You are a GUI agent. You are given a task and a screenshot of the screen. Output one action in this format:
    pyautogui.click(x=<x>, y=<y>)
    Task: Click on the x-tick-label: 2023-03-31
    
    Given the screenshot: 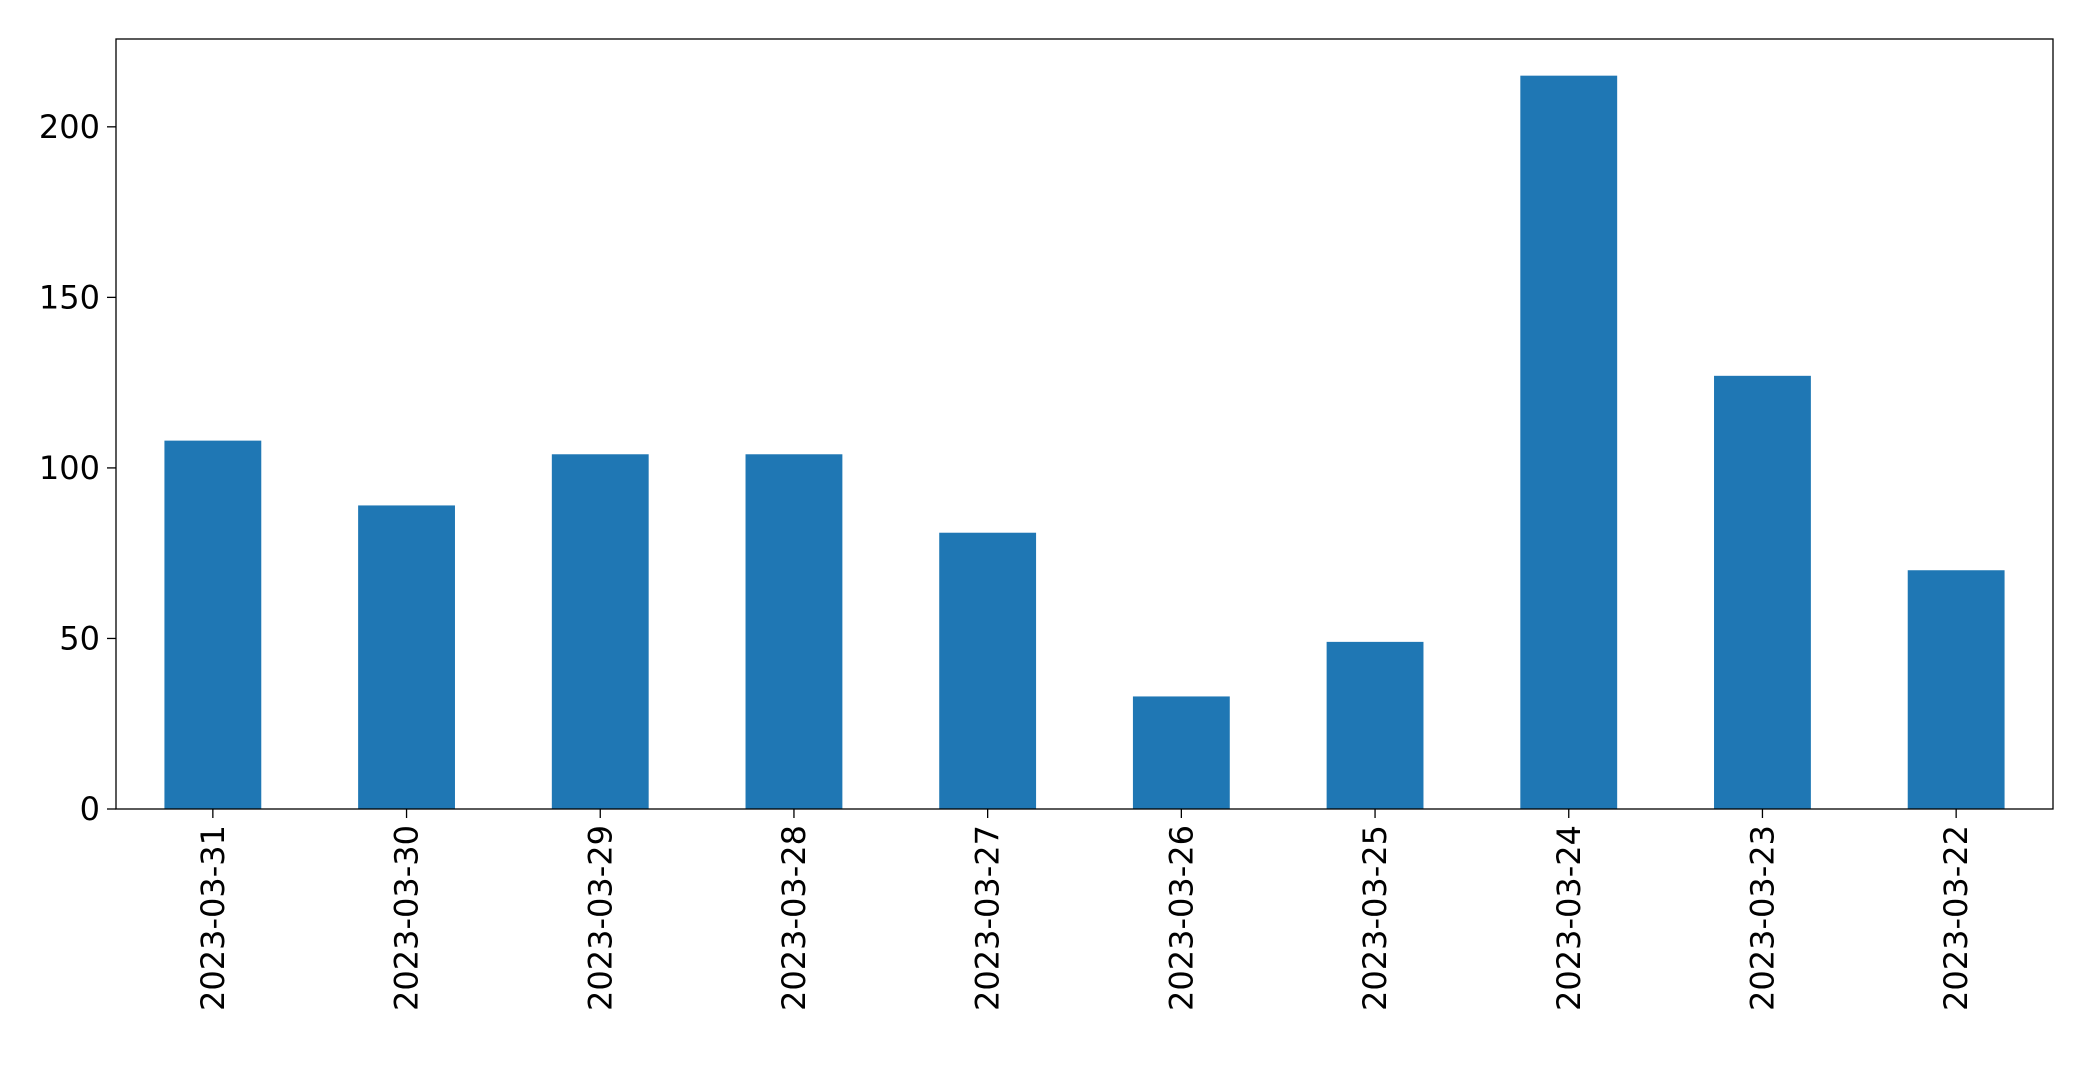 What is the action you would take?
    pyautogui.click(x=213, y=918)
    